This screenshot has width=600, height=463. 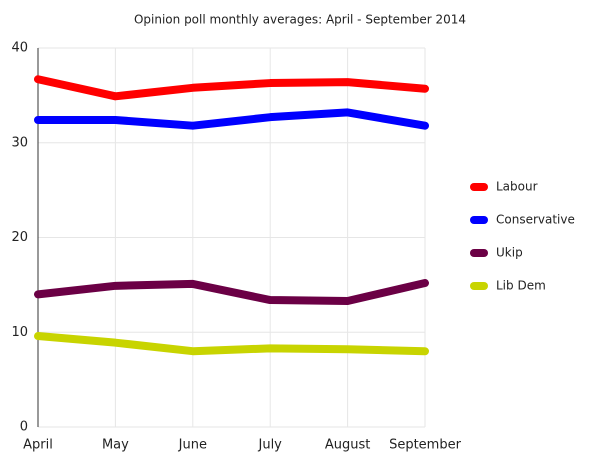 I want to click on y-tick-label: 30, so click(x=19, y=142).